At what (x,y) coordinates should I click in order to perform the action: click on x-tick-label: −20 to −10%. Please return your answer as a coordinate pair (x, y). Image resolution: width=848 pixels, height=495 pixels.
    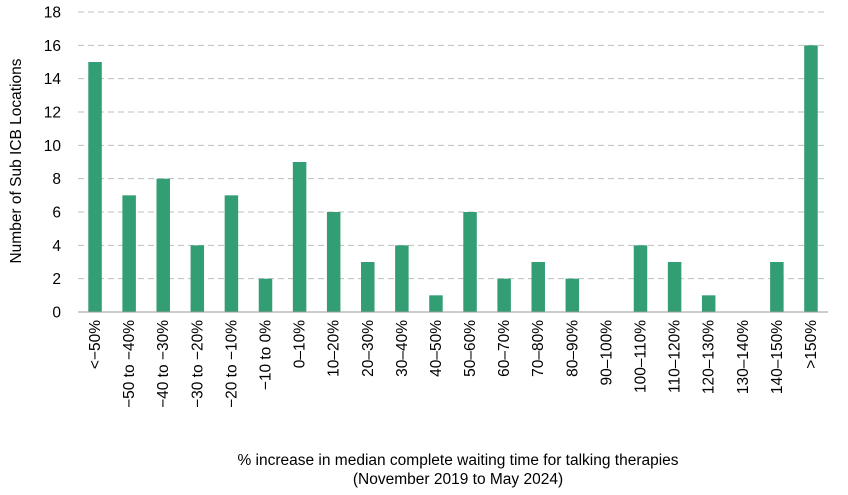
    Looking at the image, I should click on (231, 364).